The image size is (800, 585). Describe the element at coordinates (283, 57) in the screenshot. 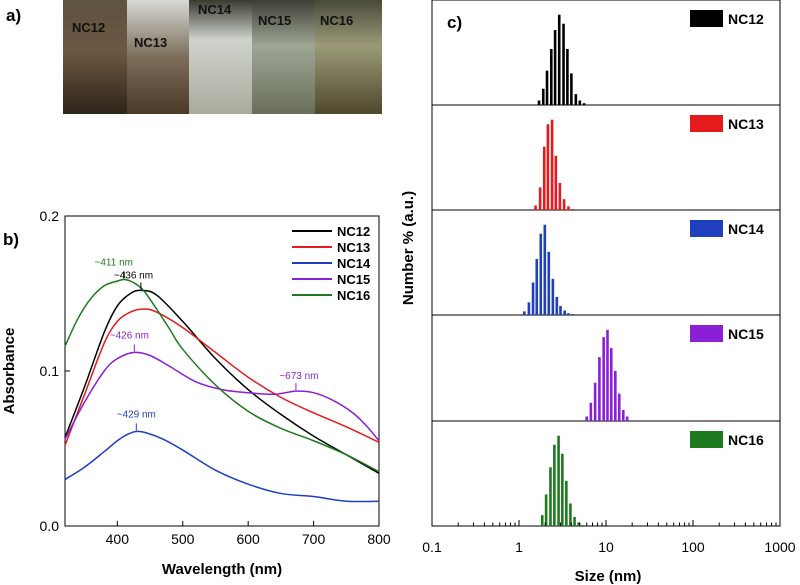

I see `vial-nc15` at that location.